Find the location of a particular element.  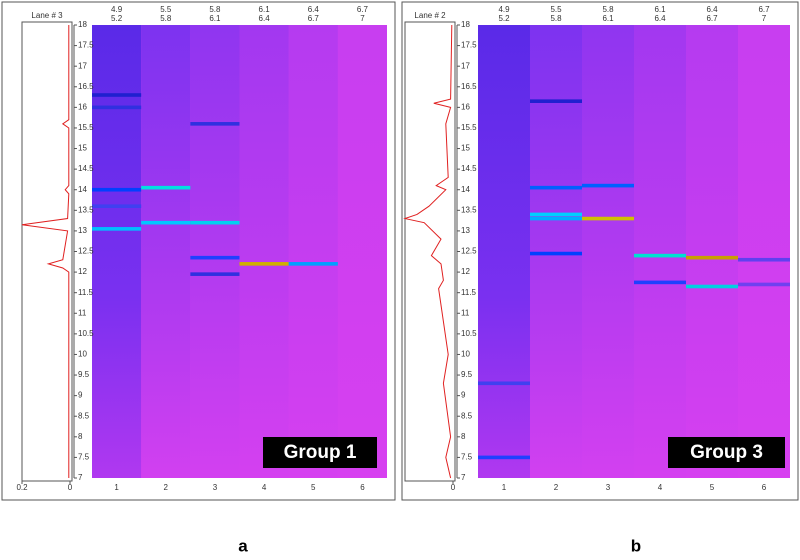

panel-letter: b is located at coordinates (636, 545).